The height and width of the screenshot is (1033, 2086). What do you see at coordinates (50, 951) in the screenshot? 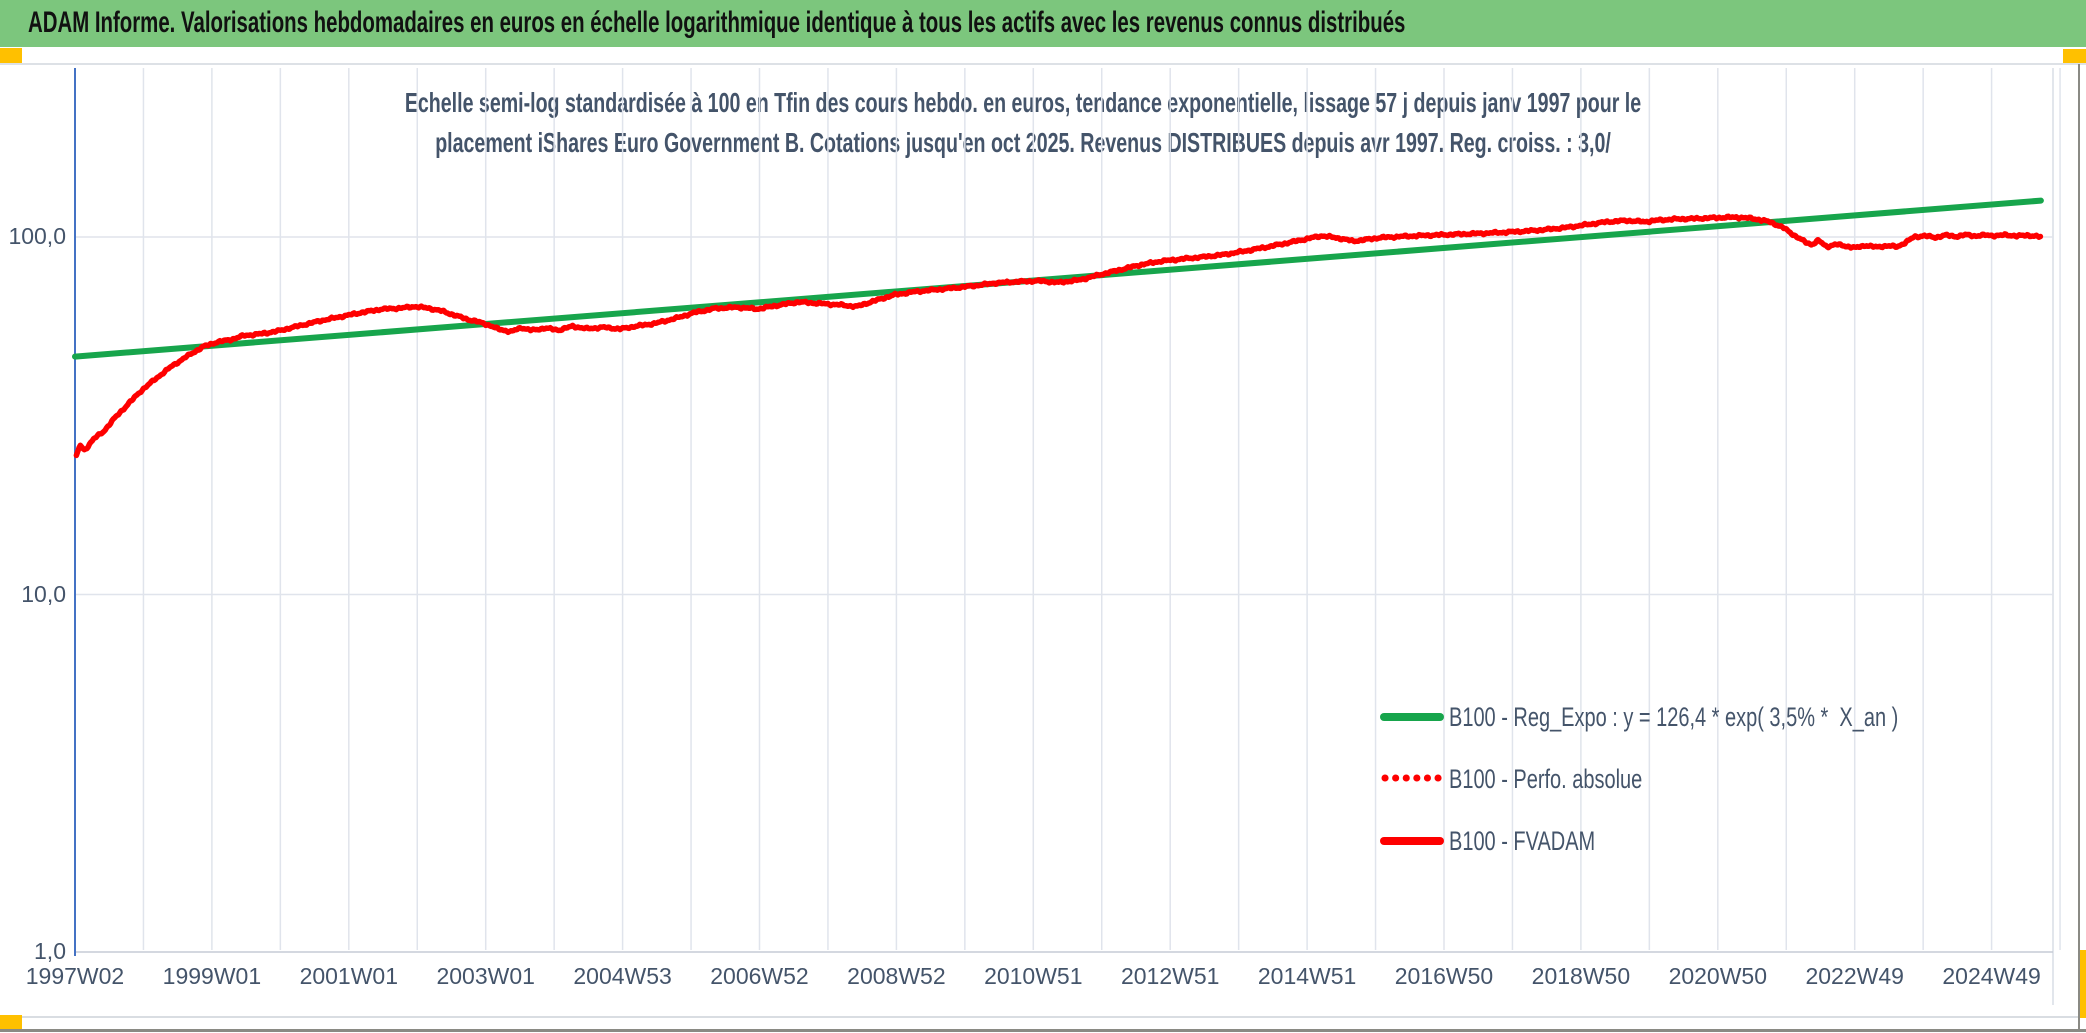
I see `y-tick-1: 1,0` at bounding box center [50, 951].